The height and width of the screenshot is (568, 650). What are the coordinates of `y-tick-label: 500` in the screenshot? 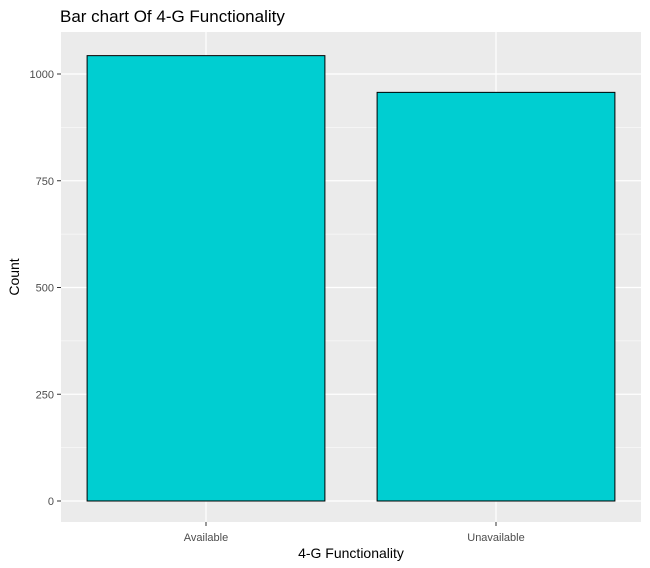 It's located at (45, 289).